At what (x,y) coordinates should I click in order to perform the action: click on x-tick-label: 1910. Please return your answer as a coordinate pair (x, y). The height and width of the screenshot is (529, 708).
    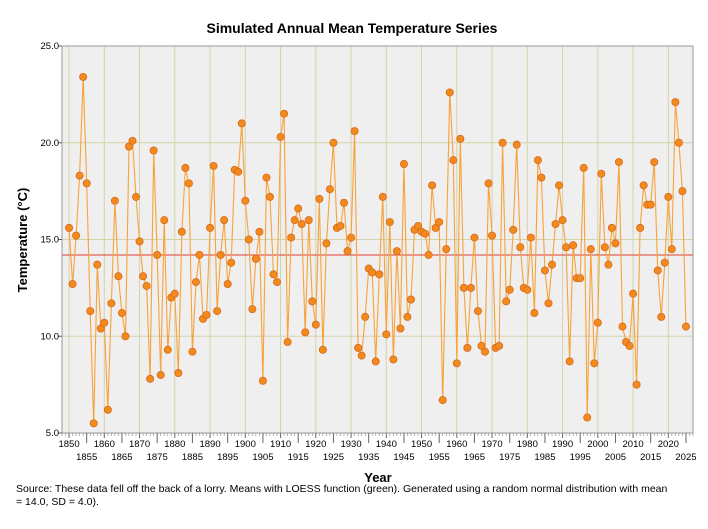
    Looking at the image, I should click on (280, 444).